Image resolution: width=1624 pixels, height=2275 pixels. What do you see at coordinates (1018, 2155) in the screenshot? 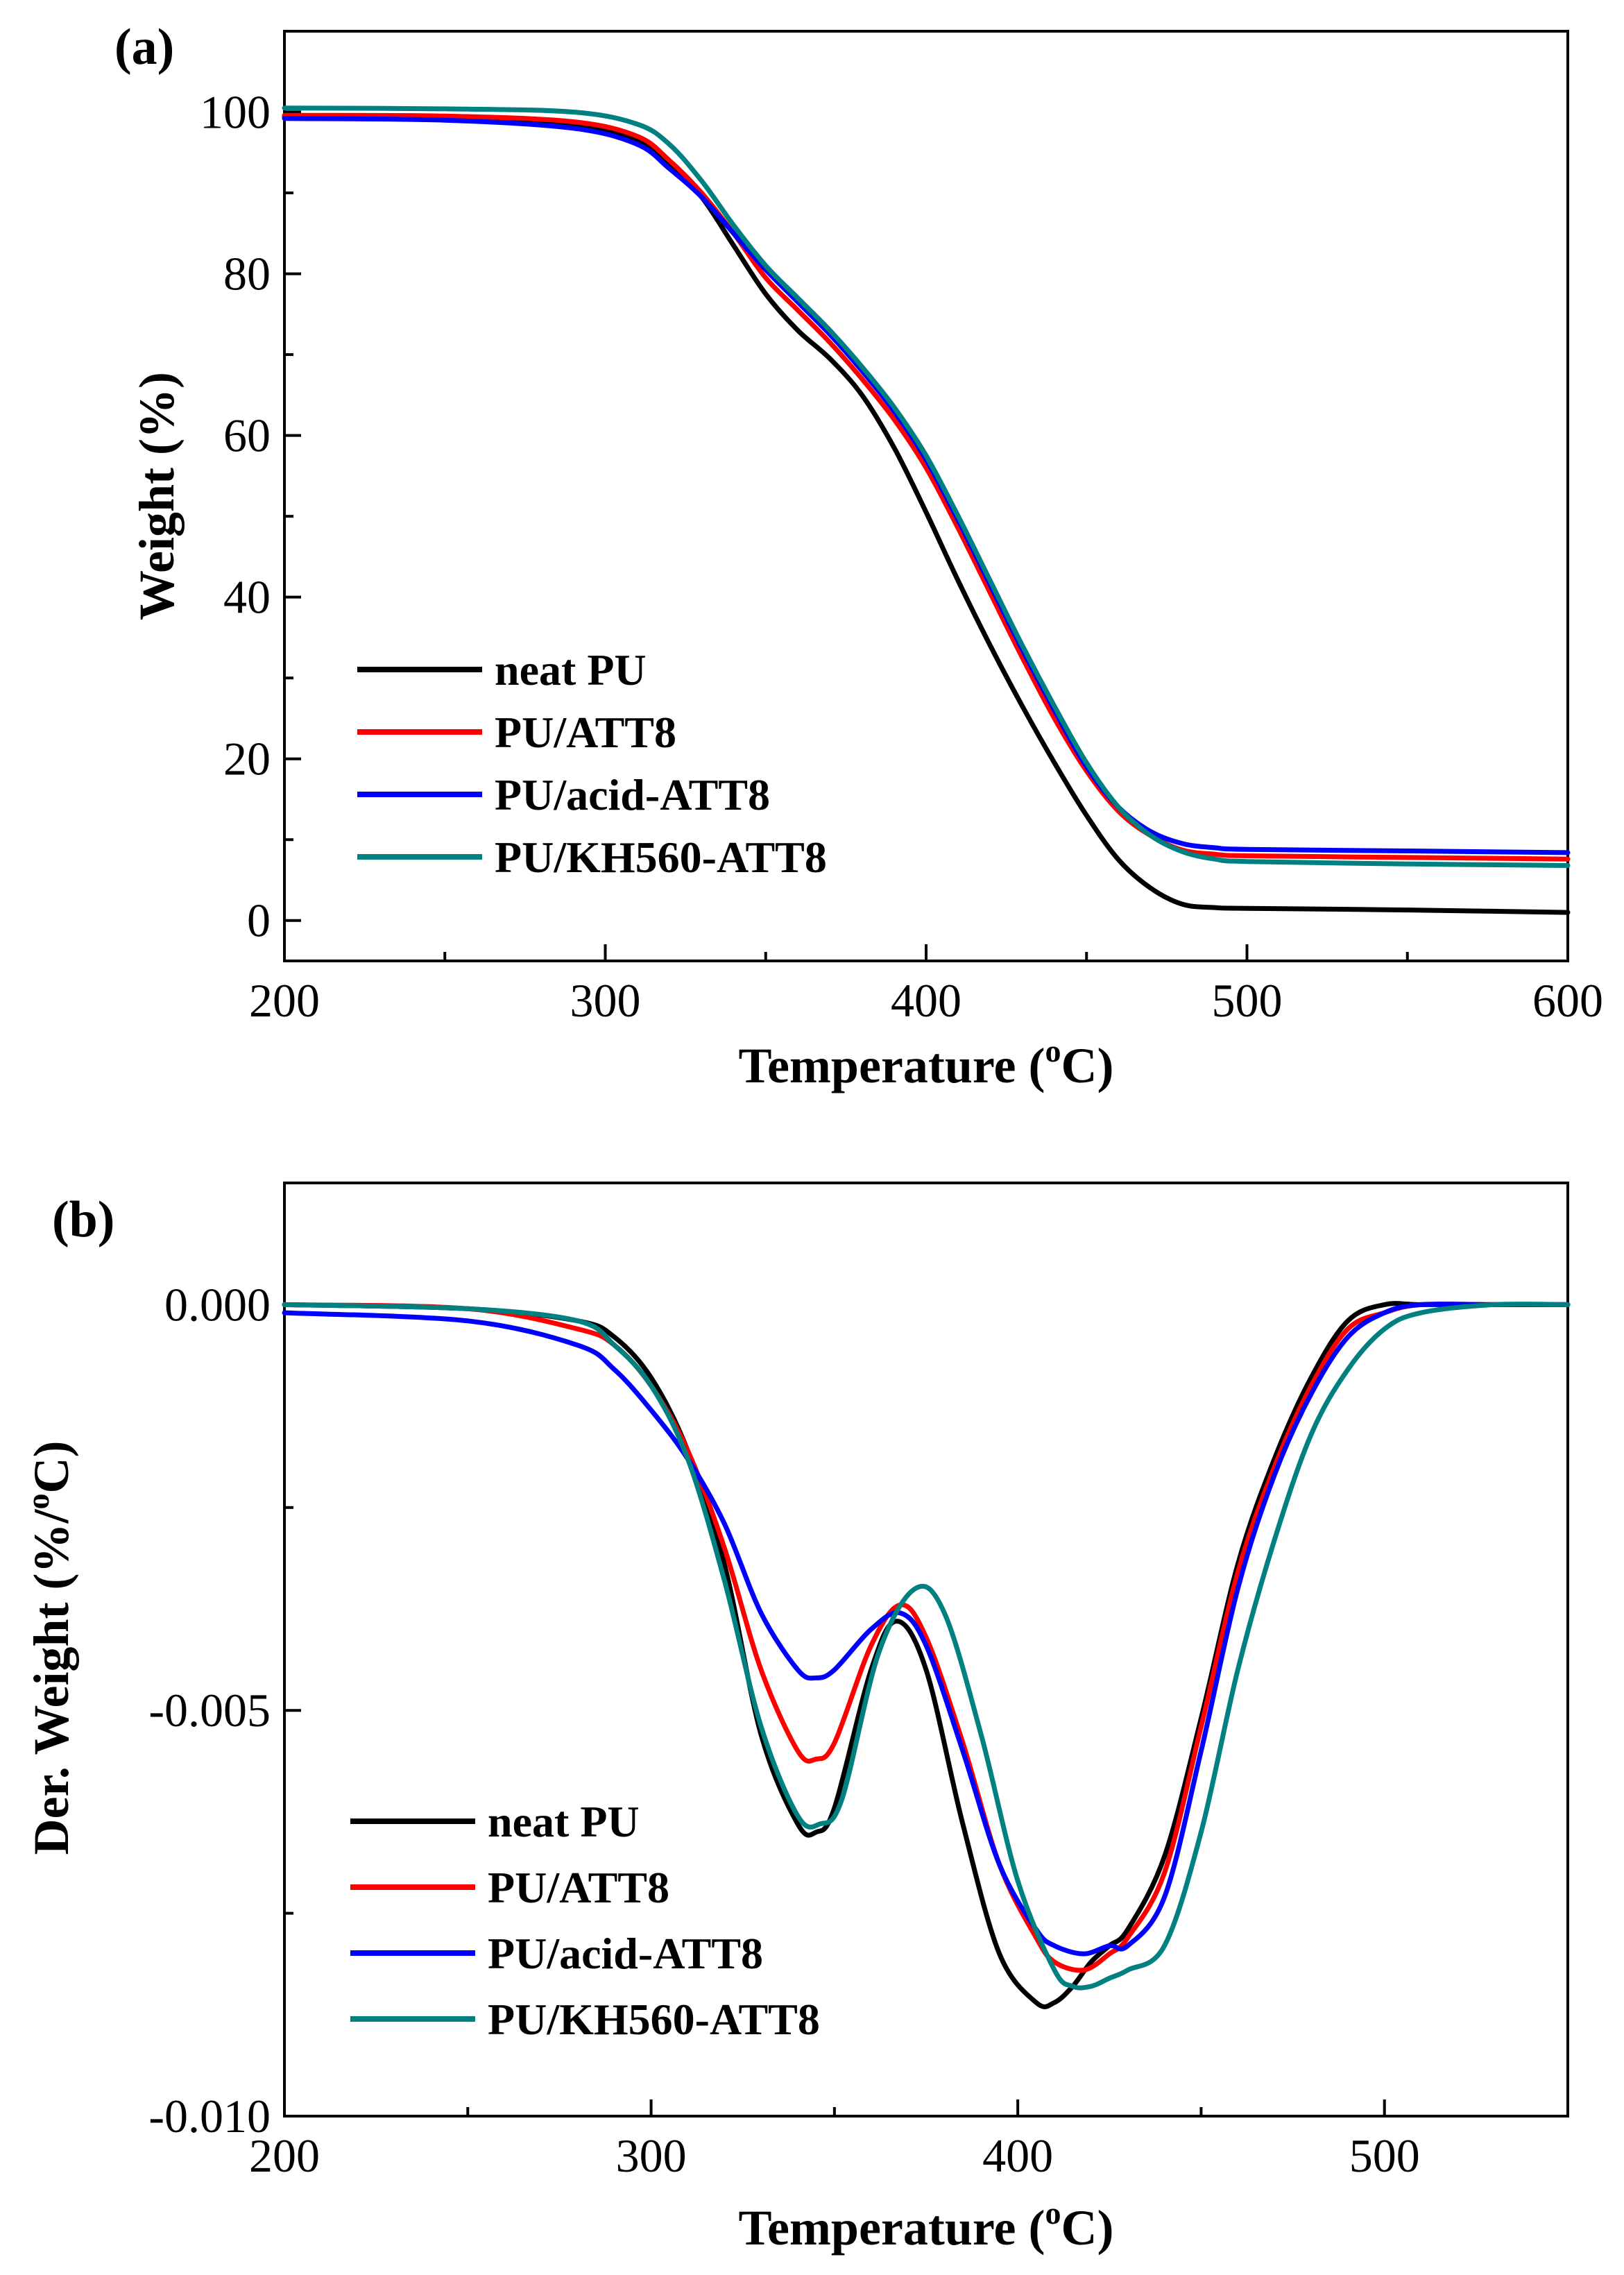
I see `panel-b-x-tick-label: 400` at bounding box center [1018, 2155].